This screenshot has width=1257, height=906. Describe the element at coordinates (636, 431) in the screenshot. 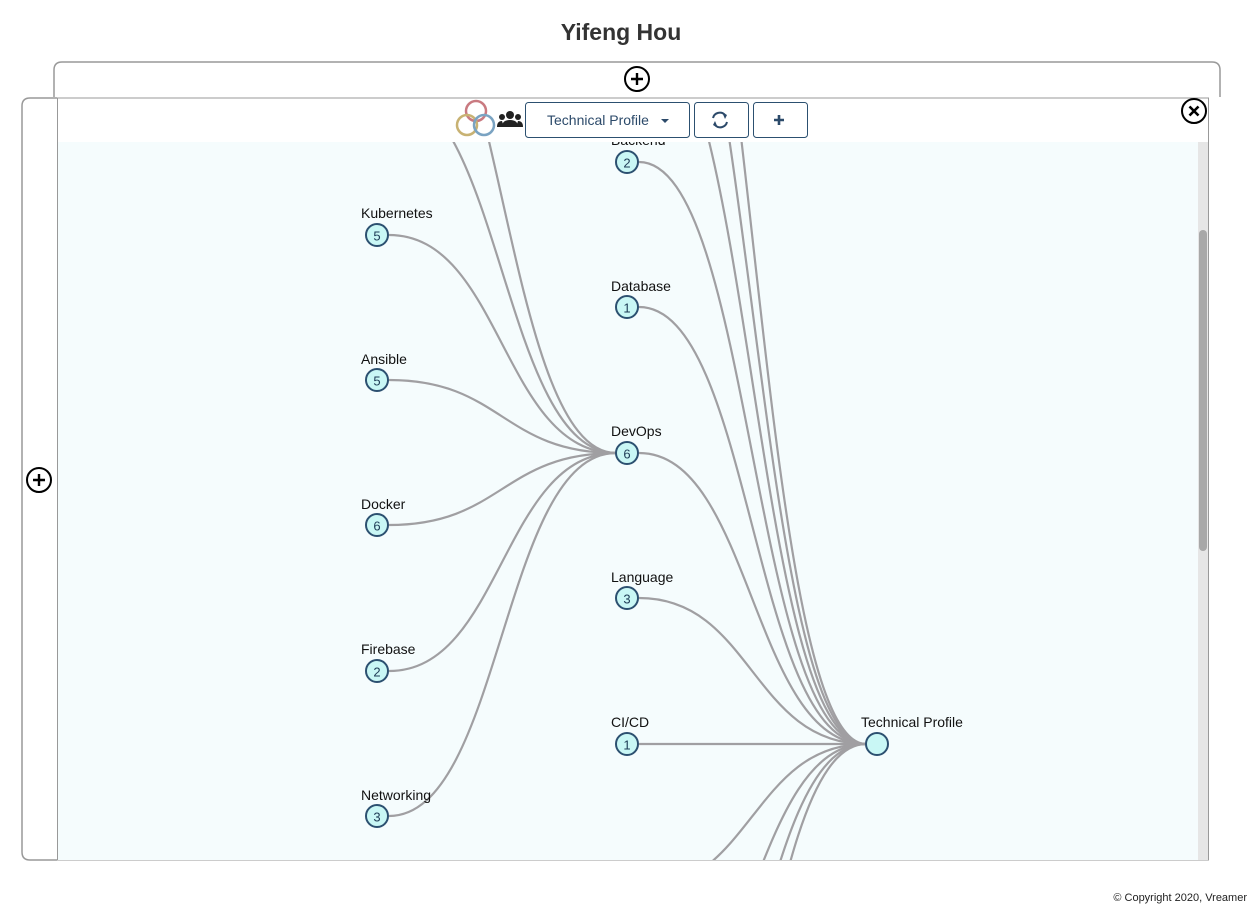

I see `node-label: DevOps` at that location.